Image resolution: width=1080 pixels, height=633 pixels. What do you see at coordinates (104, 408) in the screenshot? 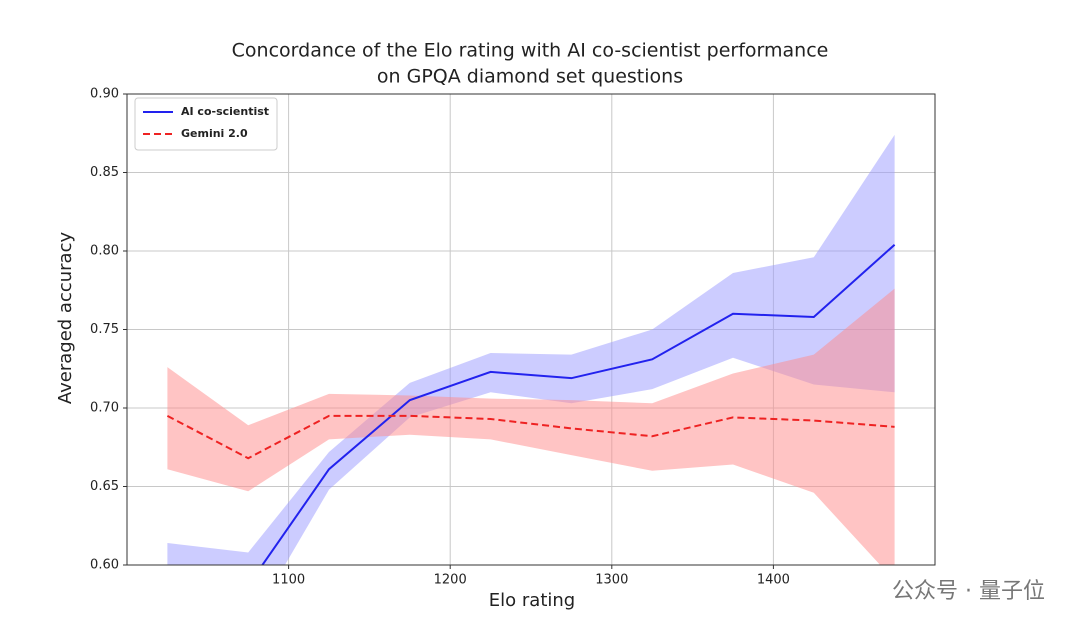
I see `y-tick-label: 0.70` at bounding box center [104, 408].